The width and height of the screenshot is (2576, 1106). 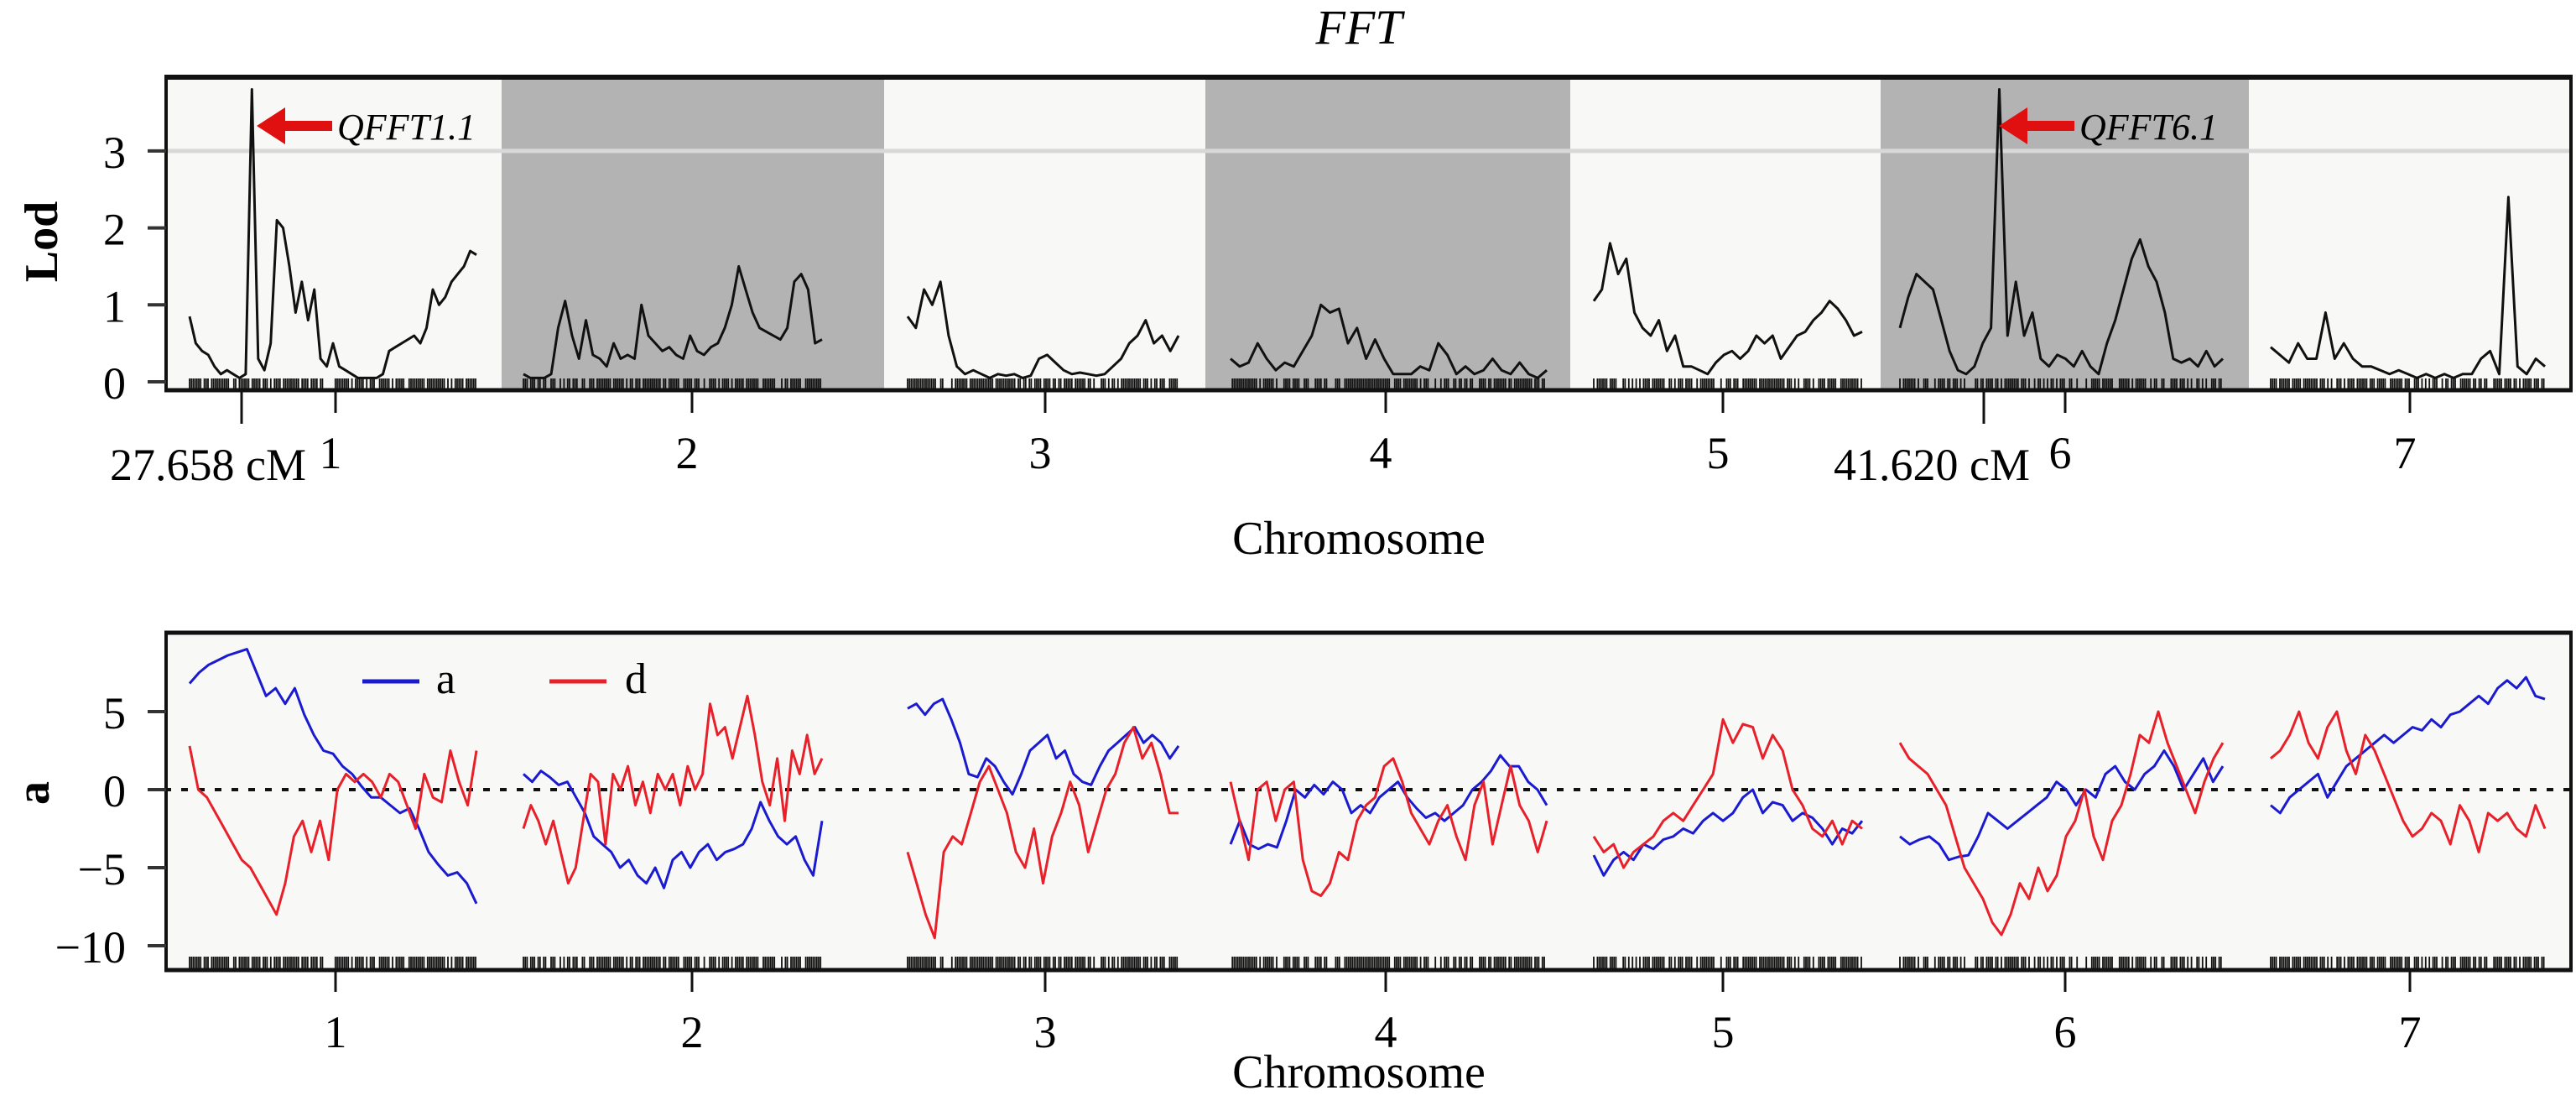 What do you see at coordinates (1043, 329) in the screenshot?
I see `lod-curve-chr3` at bounding box center [1043, 329].